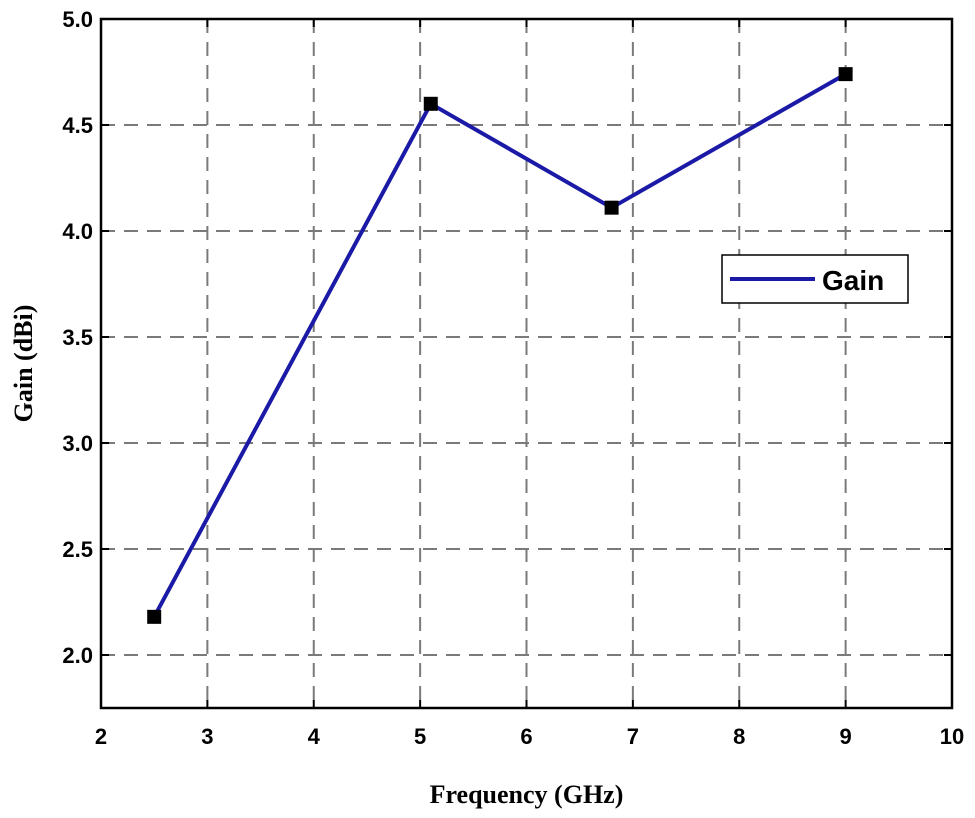 Image resolution: width=975 pixels, height=818 pixels. What do you see at coordinates (101, 736) in the screenshot?
I see `x-tick-label: 2` at bounding box center [101, 736].